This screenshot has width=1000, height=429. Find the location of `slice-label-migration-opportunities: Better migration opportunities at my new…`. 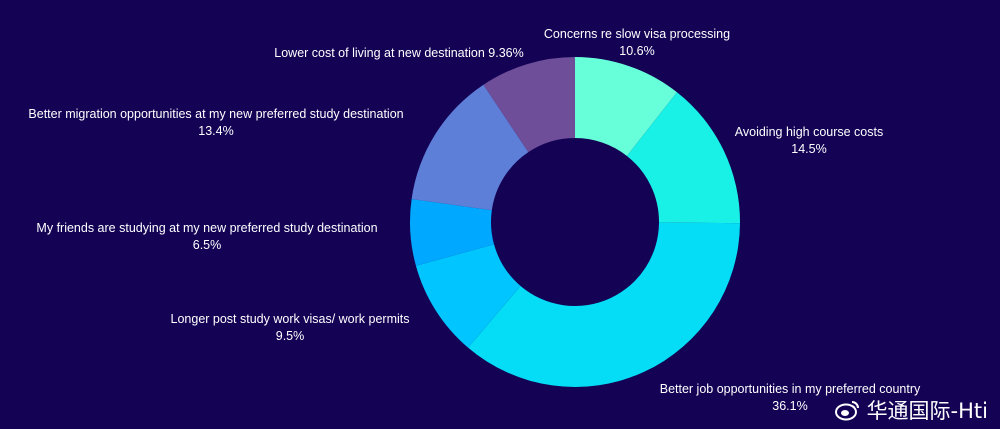

slice-label-migration-opportunities: Better migration opportunities at my new… is located at coordinates (216, 122).